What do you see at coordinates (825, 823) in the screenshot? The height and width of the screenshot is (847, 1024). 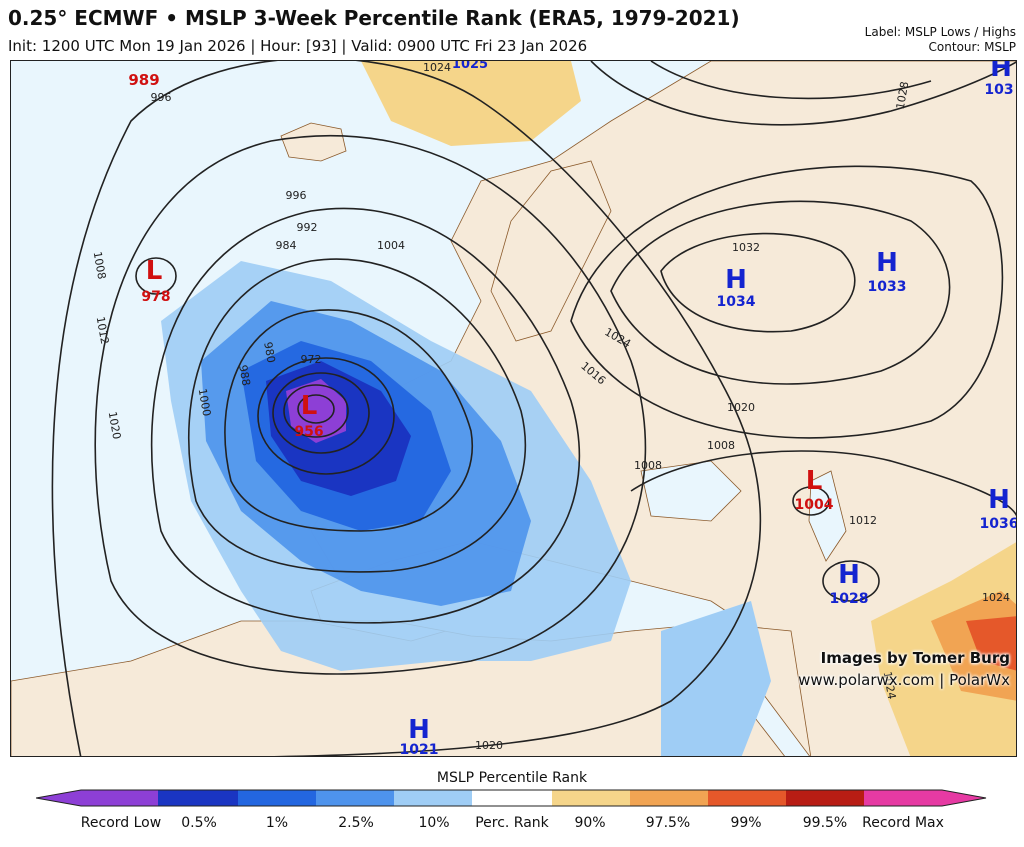 I see `colorbar-label: 99.5%` at bounding box center [825, 823].